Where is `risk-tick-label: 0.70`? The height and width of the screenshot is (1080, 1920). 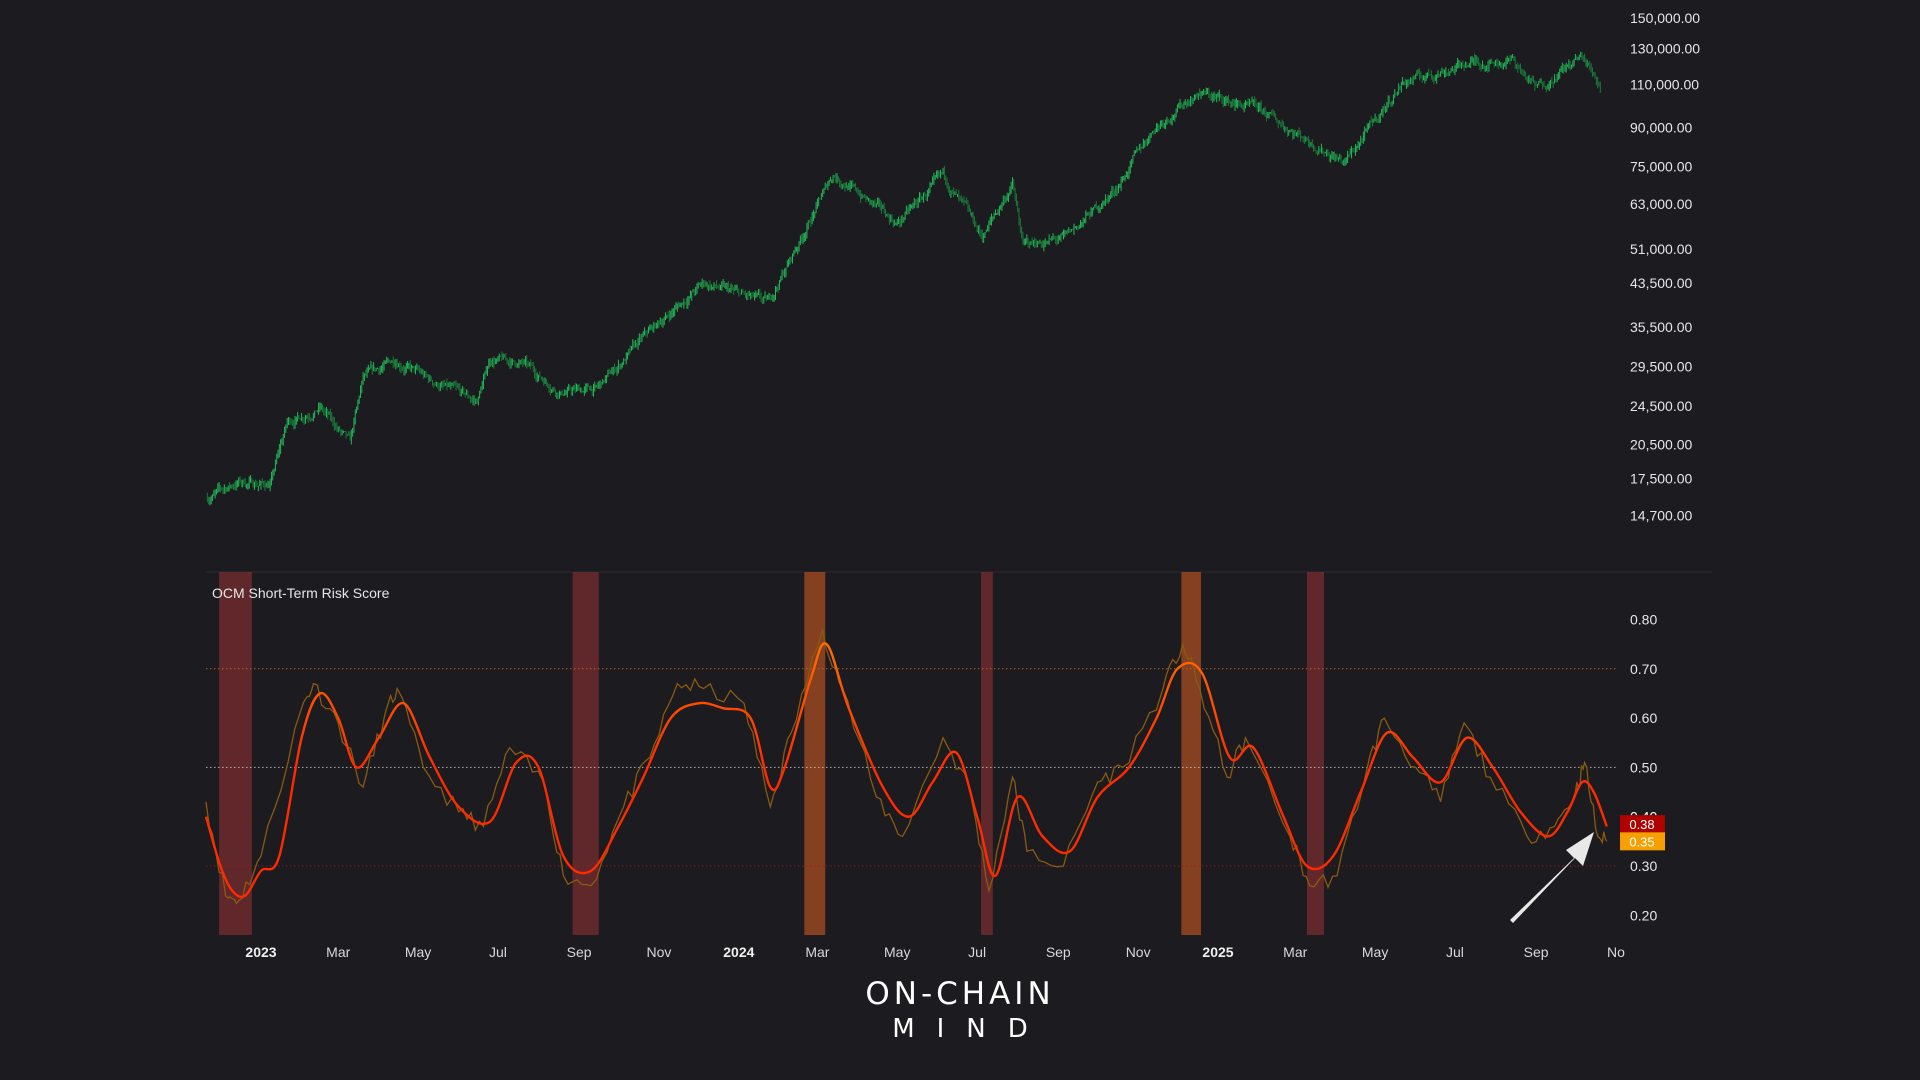 risk-tick-label: 0.70 is located at coordinates (1643, 669).